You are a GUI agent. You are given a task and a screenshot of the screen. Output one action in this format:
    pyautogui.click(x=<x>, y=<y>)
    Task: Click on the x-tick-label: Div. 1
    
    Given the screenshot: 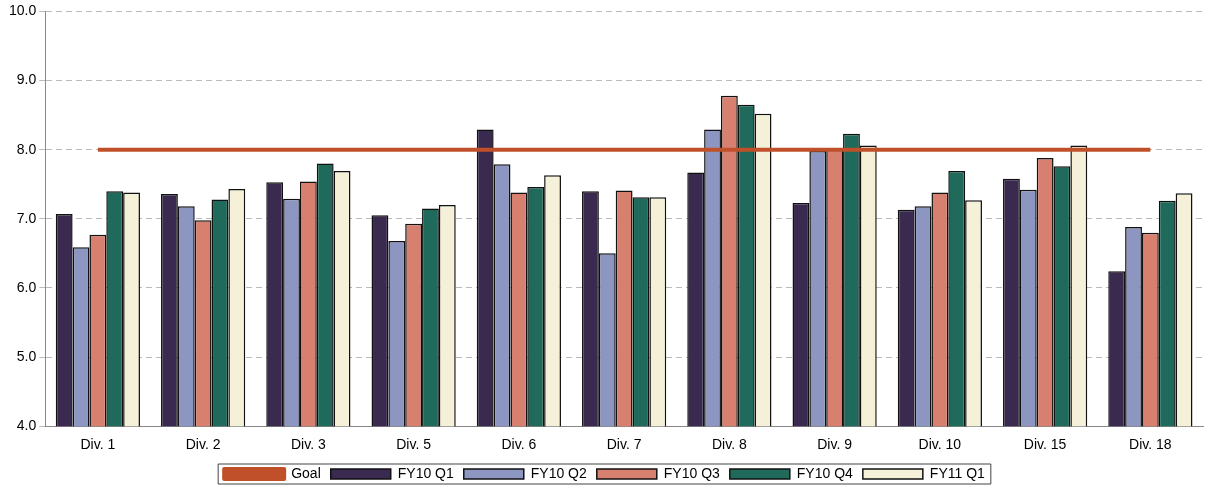 What is the action you would take?
    pyautogui.click(x=98, y=444)
    